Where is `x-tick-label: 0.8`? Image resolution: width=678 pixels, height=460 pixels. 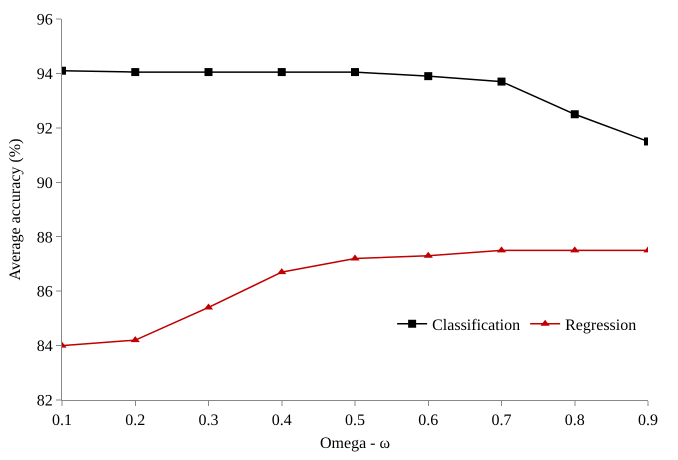
x-tick-label: 0.8 is located at coordinates (574, 421).